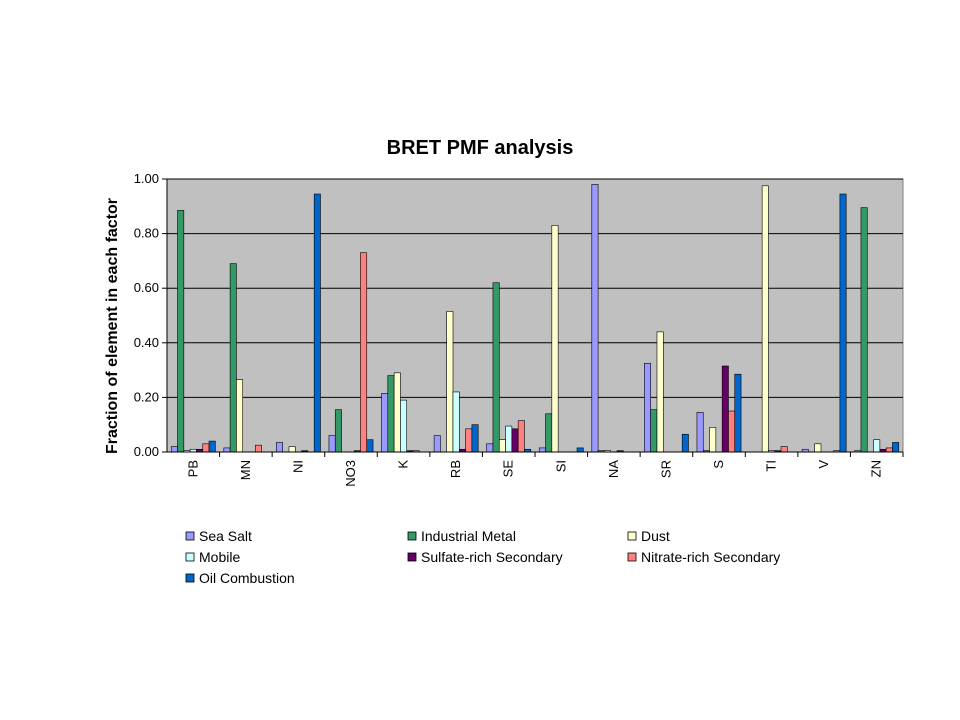 This screenshot has width=960, height=720. I want to click on bar-mn-industrial-metal, so click(233, 358).